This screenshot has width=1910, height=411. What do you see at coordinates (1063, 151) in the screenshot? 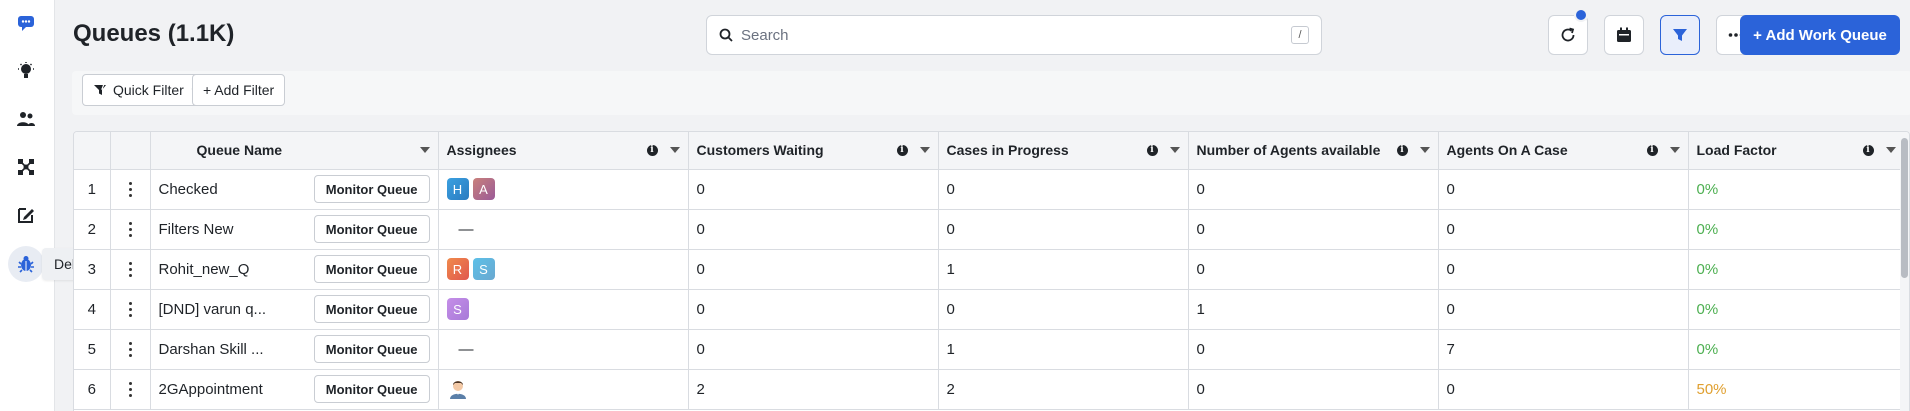
I see `cases-in-progress-header: Cases in Progress i` at bounding box center [1063, 151].